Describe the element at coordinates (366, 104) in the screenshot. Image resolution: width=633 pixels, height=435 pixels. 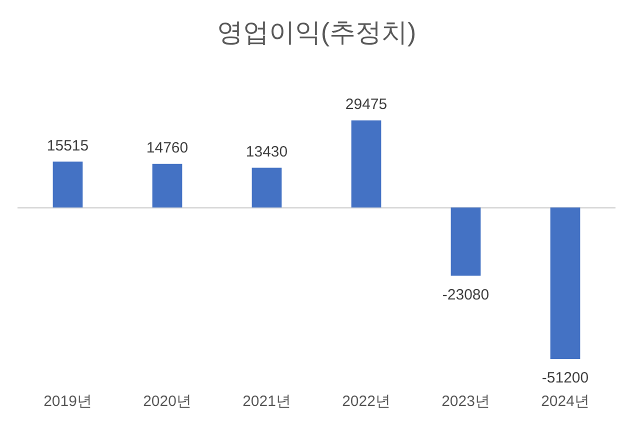
I see `data-label: 29475` at that location.